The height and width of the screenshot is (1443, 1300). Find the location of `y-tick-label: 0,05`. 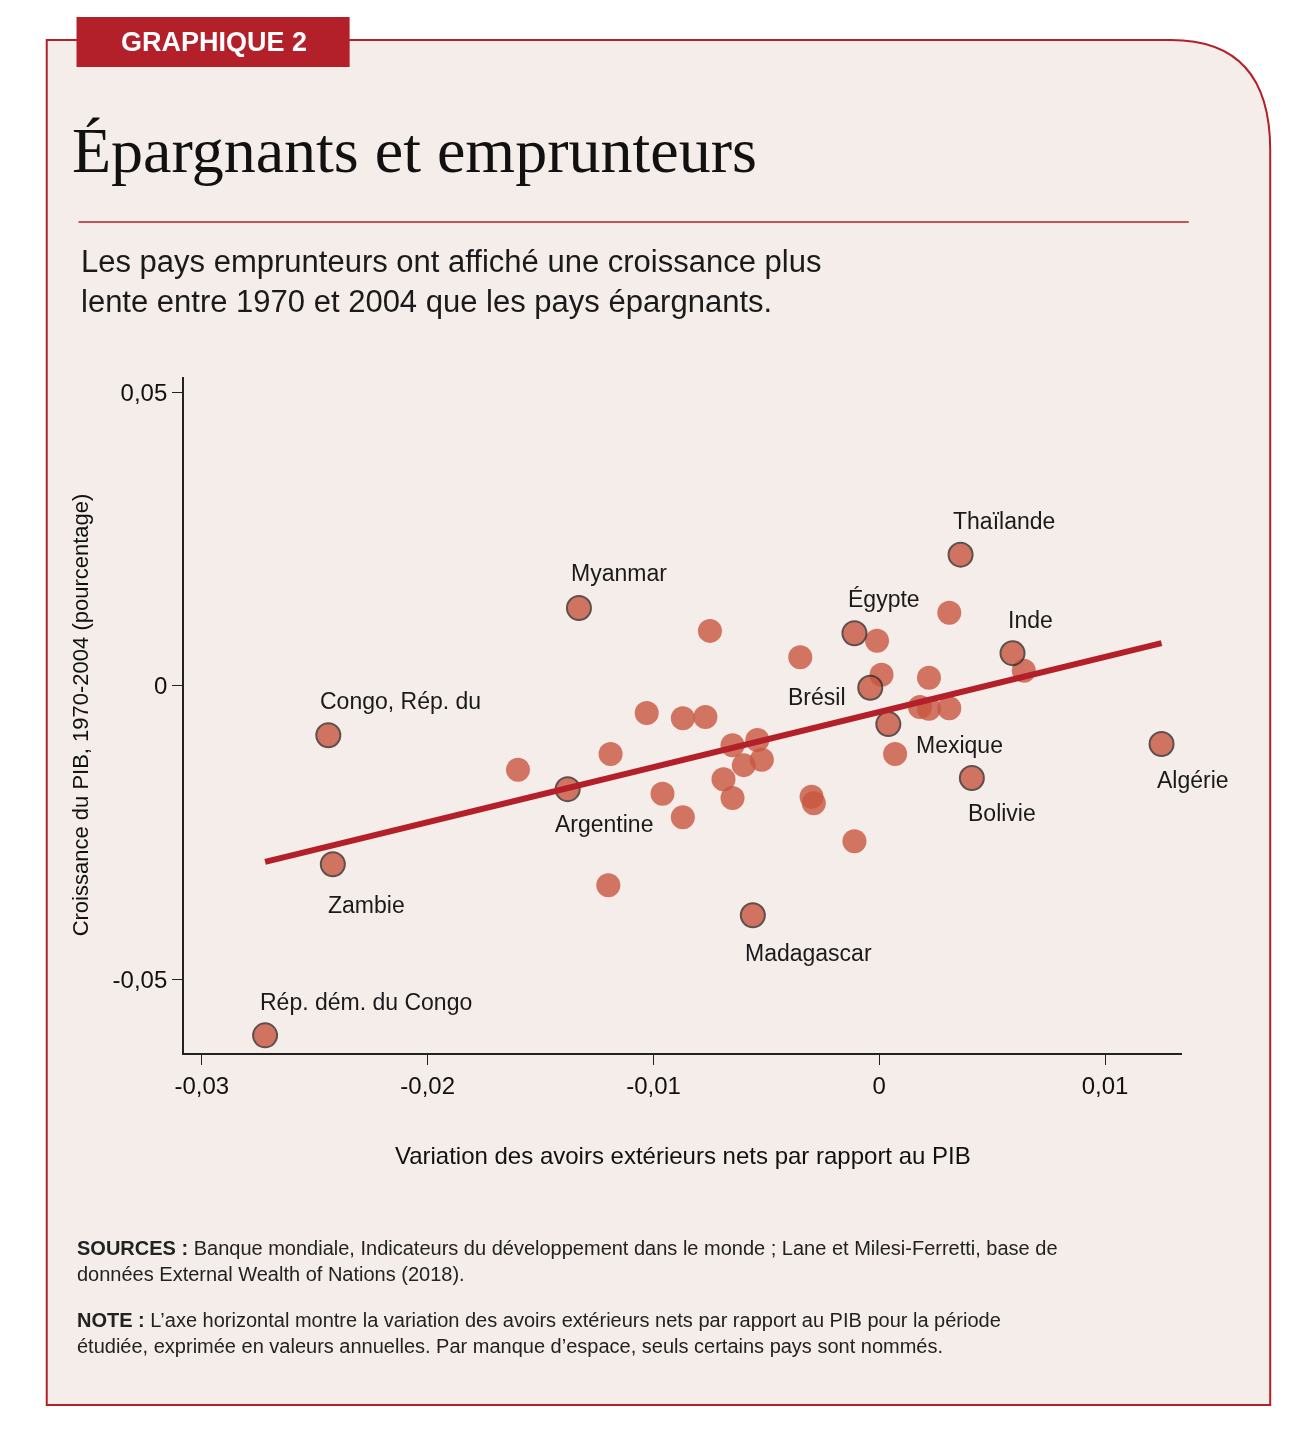

y-tick-label: 0,05 is located at coordinates (144, 393).